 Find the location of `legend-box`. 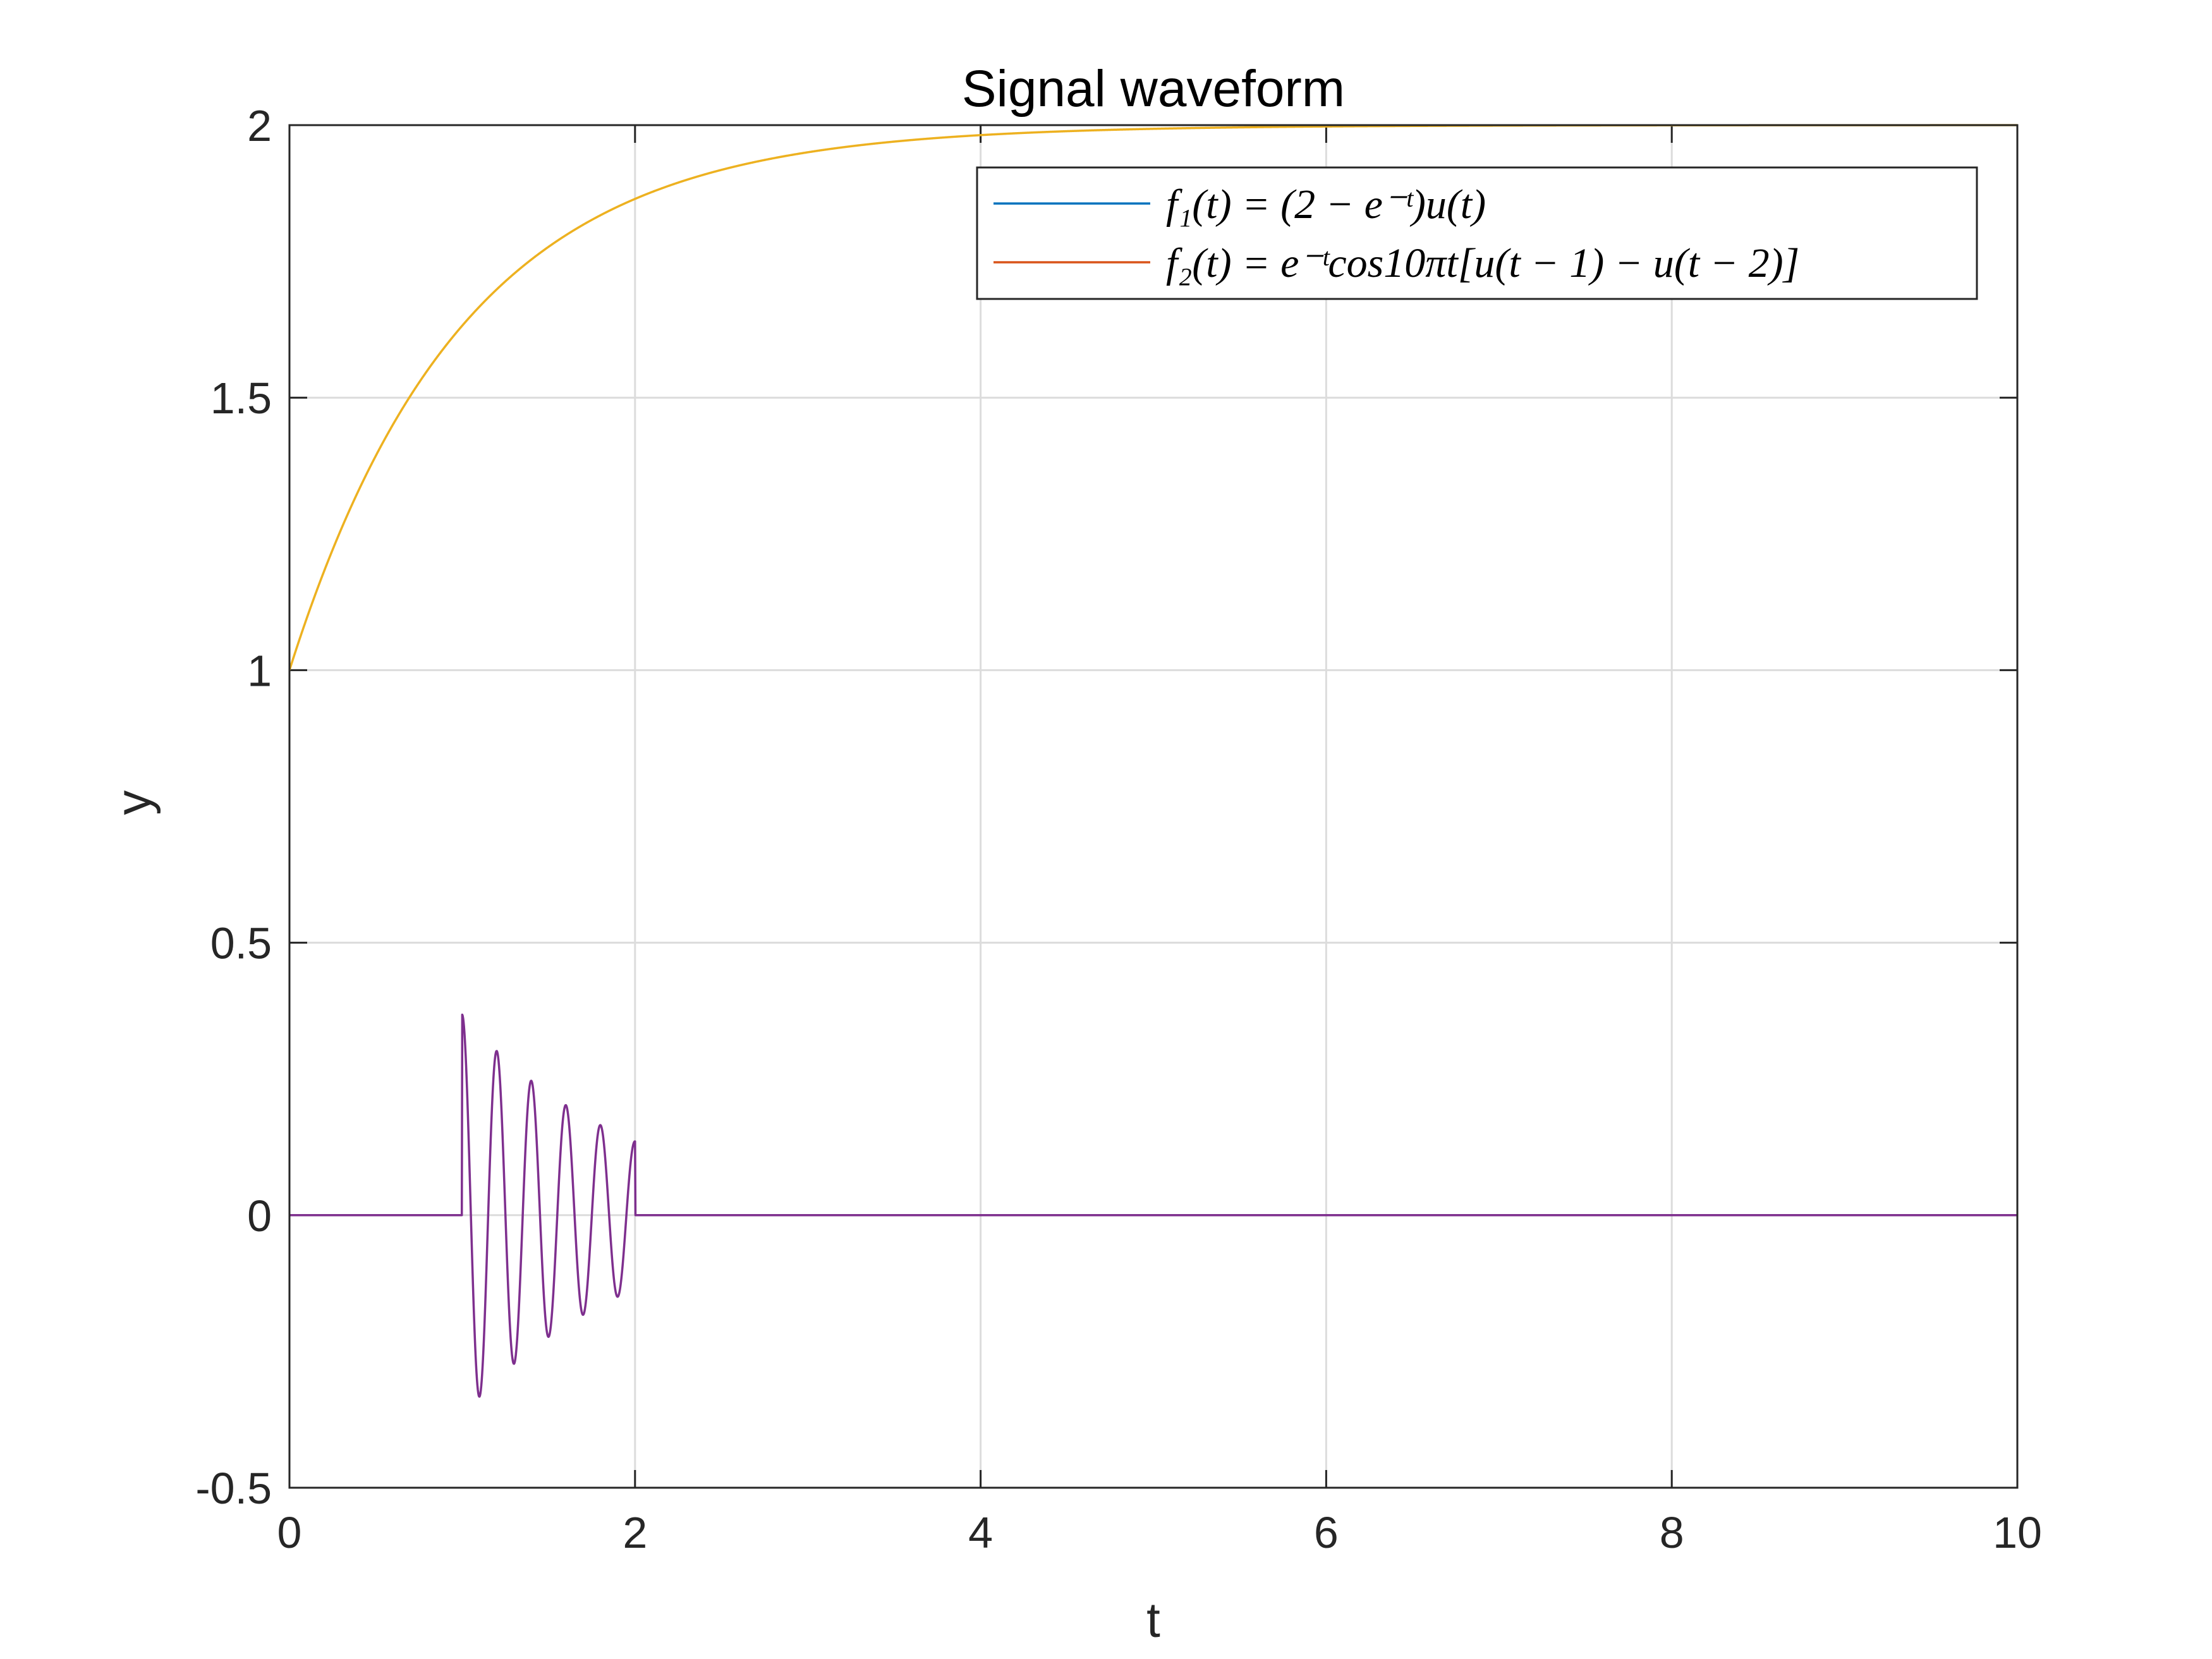

legend-box is located at coordinates (1477, 233).